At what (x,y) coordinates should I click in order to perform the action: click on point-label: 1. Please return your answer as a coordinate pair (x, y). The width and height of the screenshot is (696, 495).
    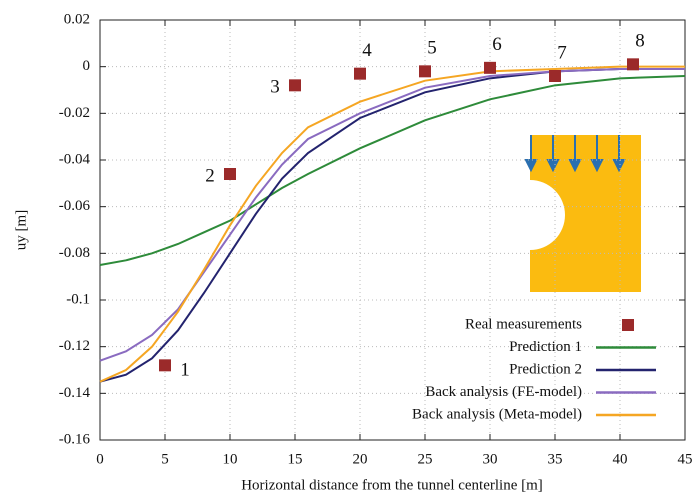
    Looking at the image, I should click on (185, 370).